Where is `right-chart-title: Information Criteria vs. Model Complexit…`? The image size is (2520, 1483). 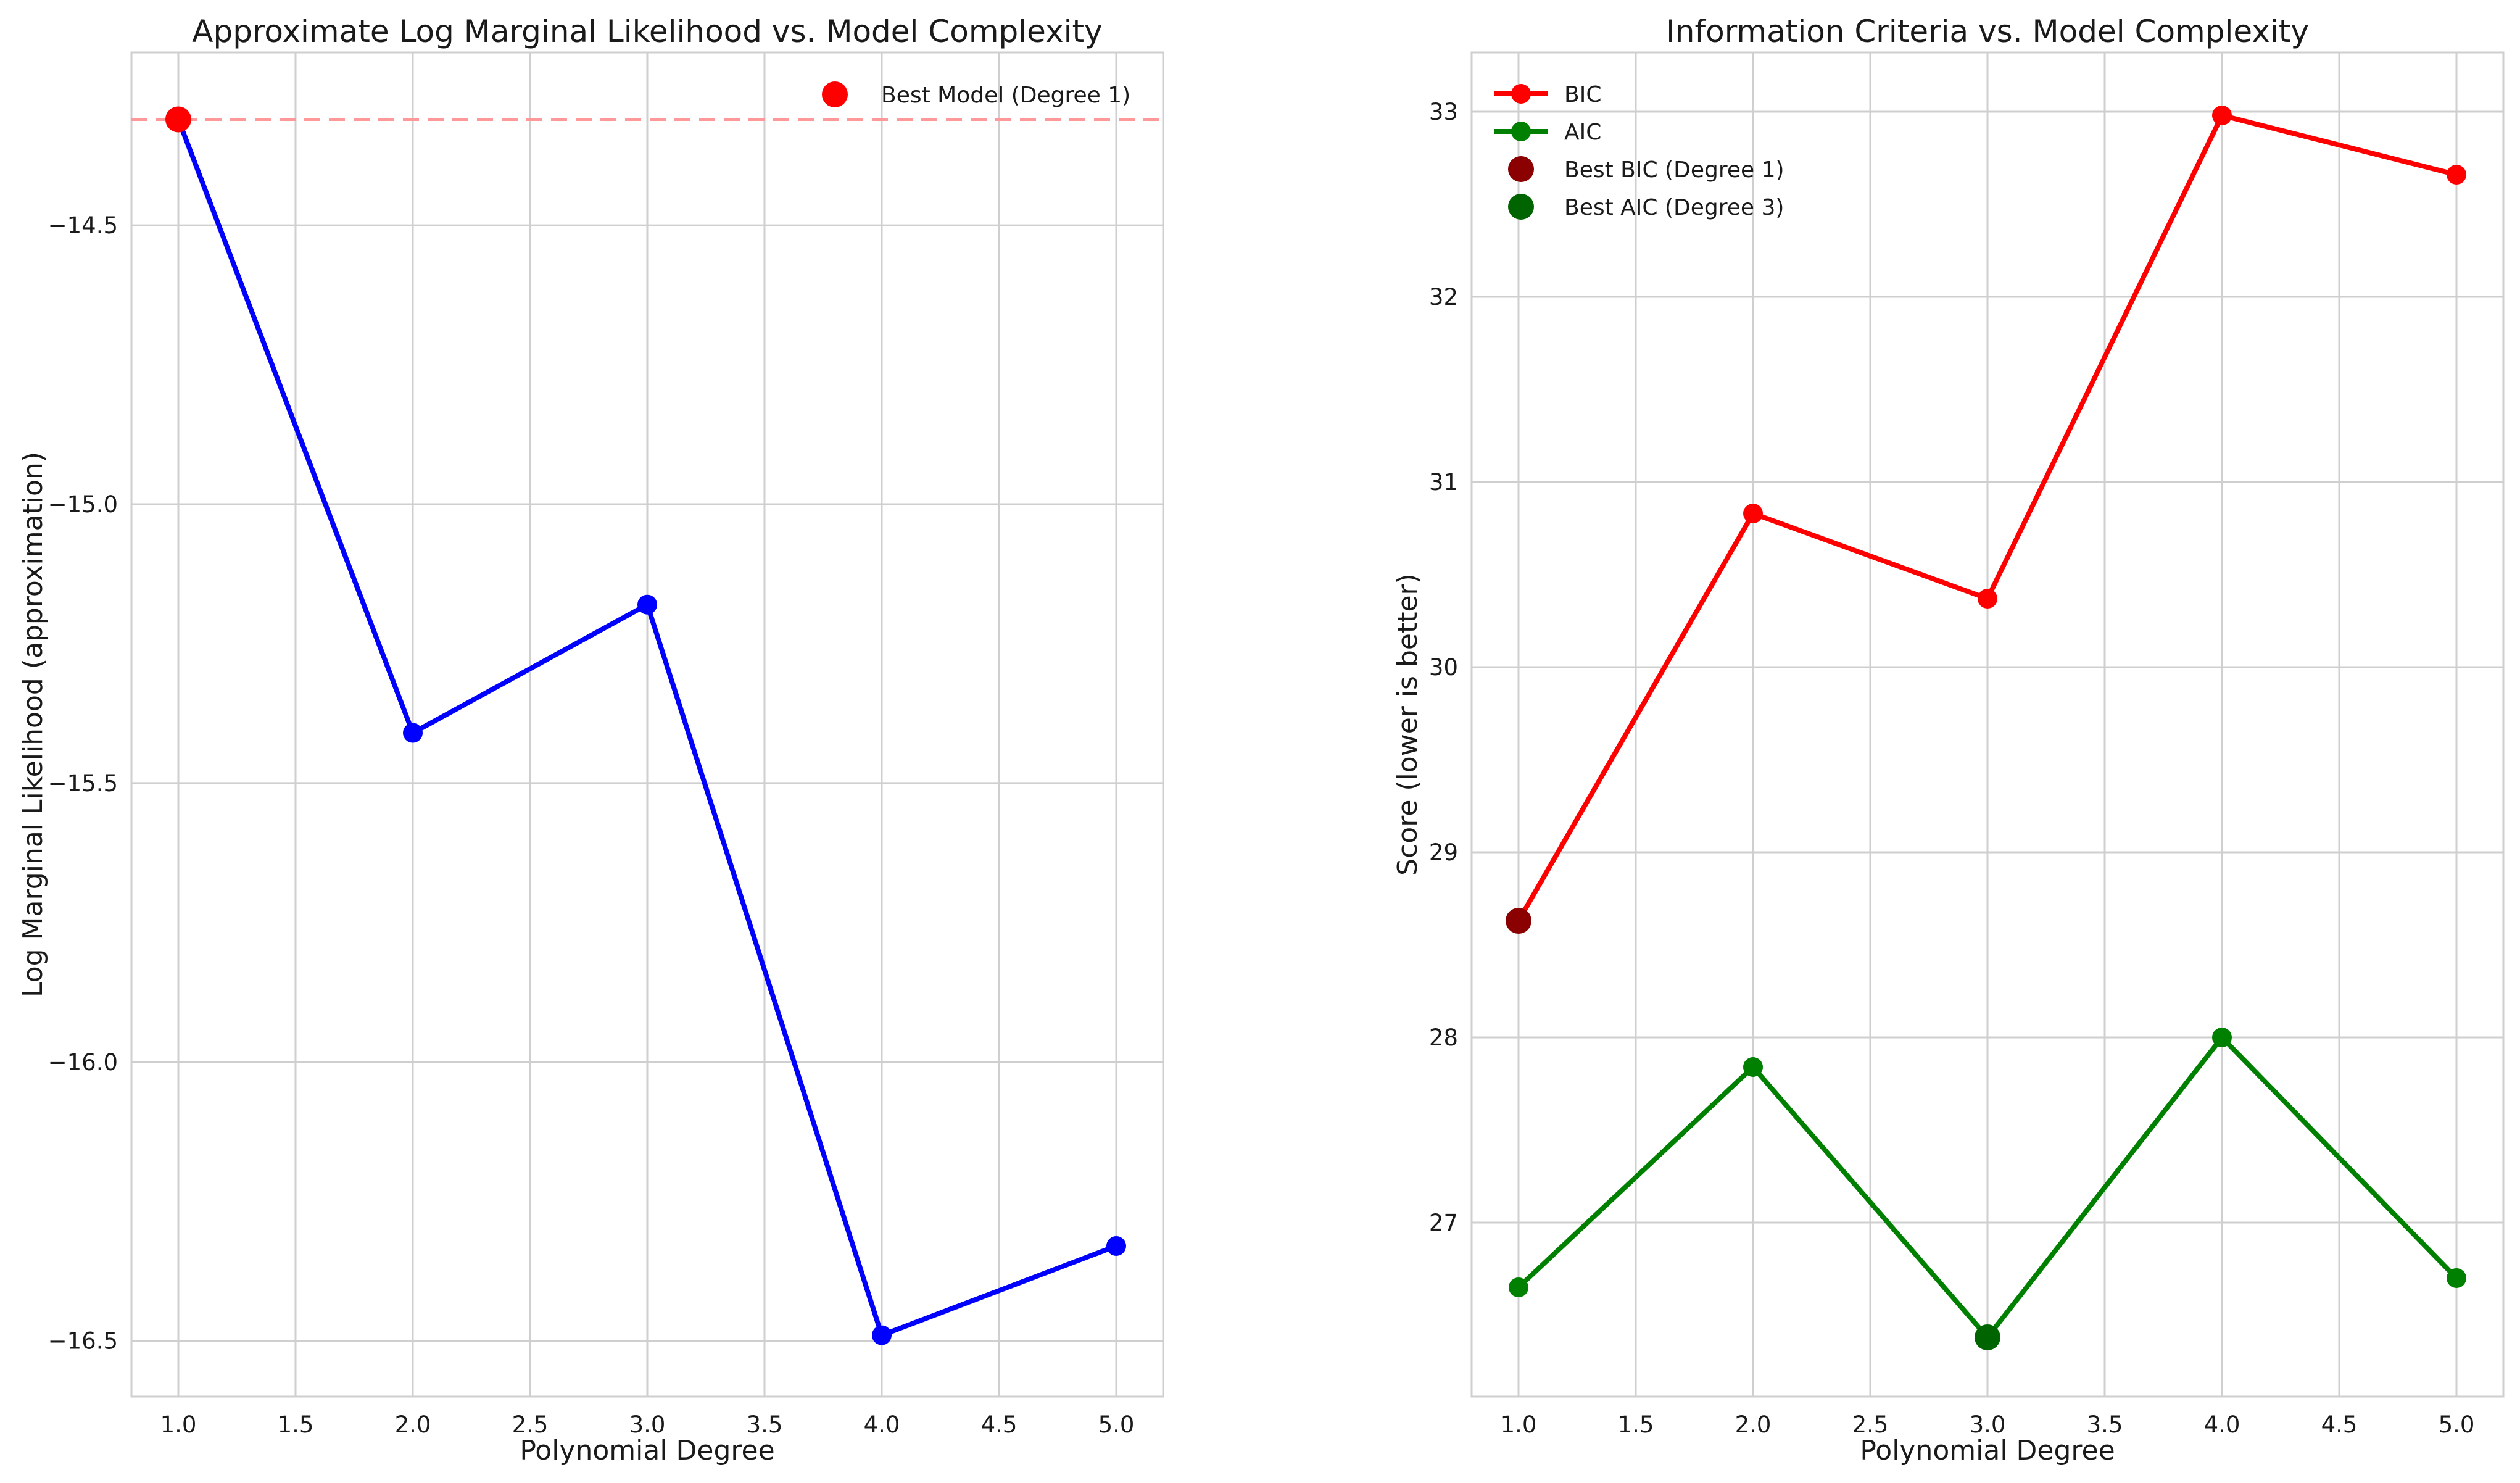 right-chart-title: Information Criteria vs. Model Complexit… is located at coordinates (1987, 31).